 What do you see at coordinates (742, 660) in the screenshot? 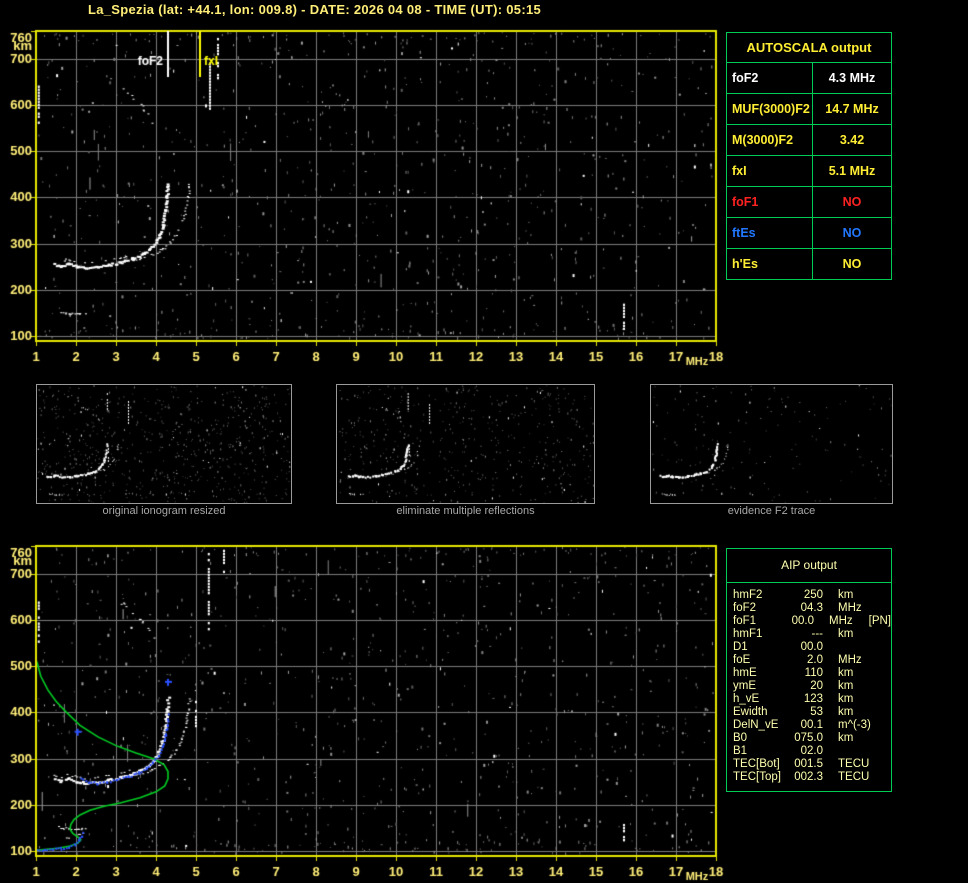
I see `aip-row-label: foE` at bounding box center [742, 660].